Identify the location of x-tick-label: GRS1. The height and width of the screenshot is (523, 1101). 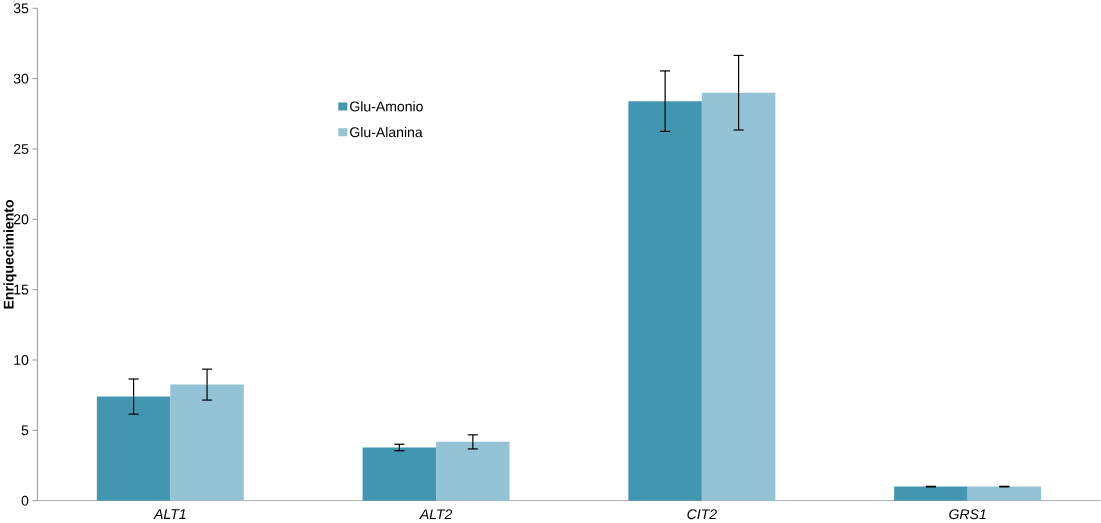
(967, 514).